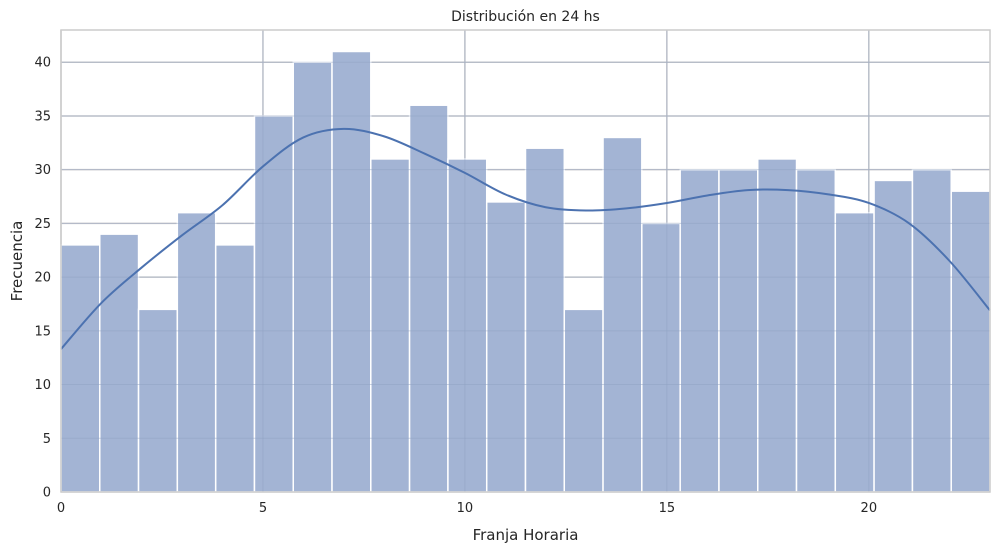  What do you see at coordinates (47, 493) in the screenshot?
I see `y-tick-label: 0` at bounding box center [47, 493].